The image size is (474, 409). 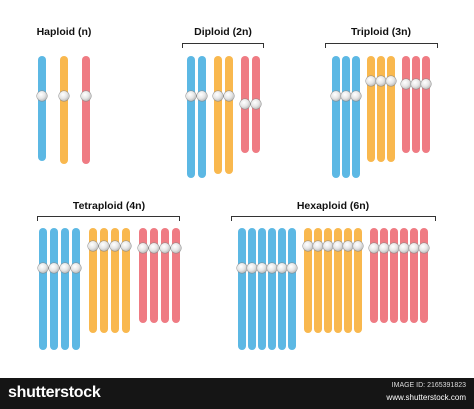 What do you see at coordinates (381, 32) in the screenshot?
I see `triploid-title: Triploid (3n)` at bounding box center [381, 32].